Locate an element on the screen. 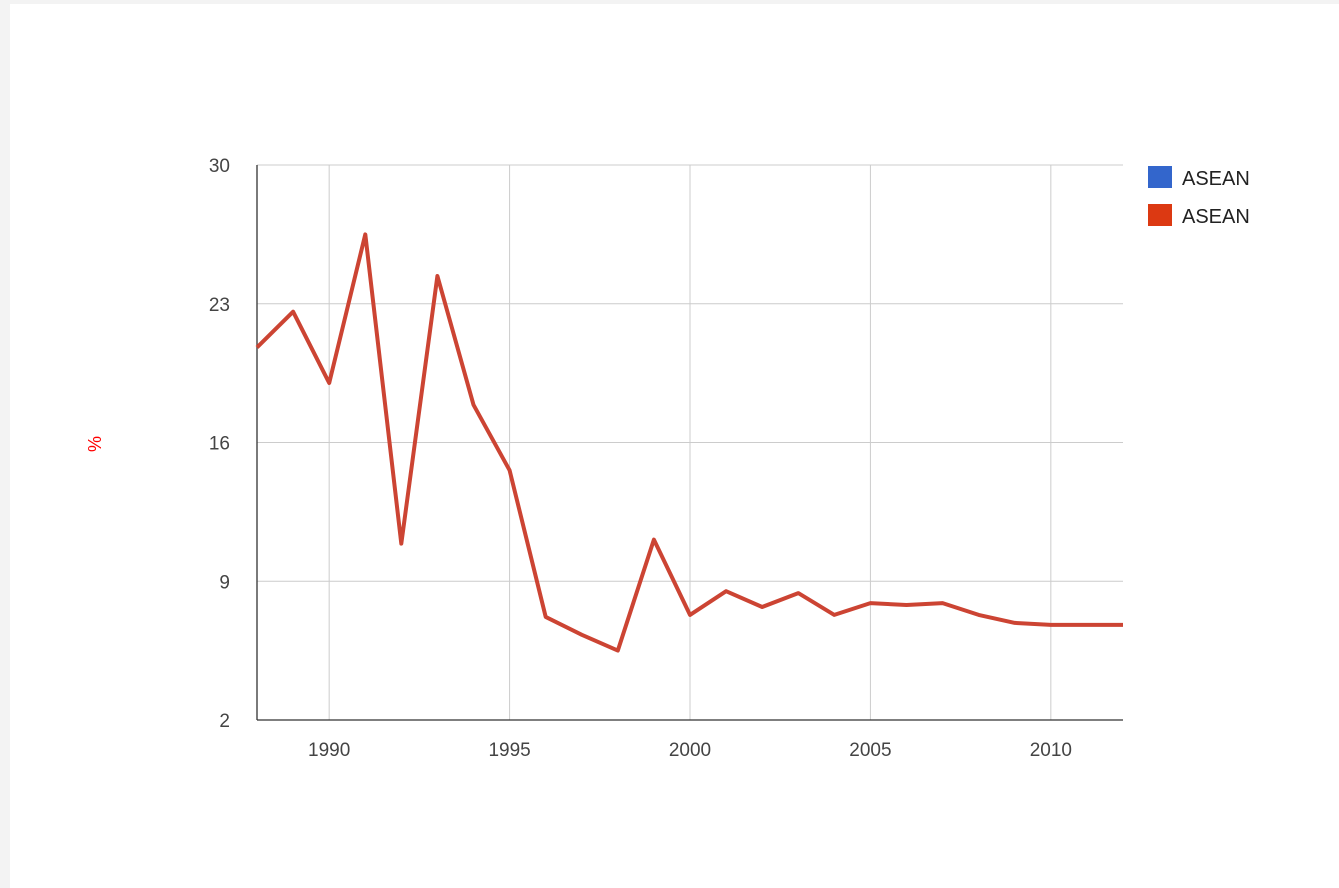 The image size is (1339, 888). y-tick-label: 30 is located at coordinates (219, 166).